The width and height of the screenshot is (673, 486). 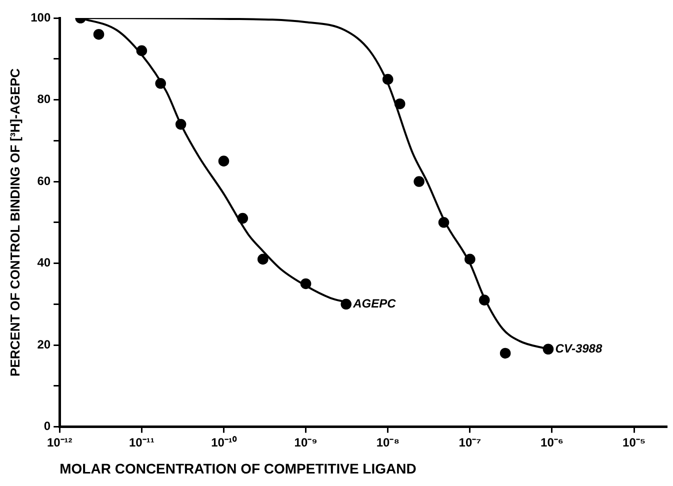 What do you see at coordinates (374, 303) in the screenshot?
I see `series-label: AGEPC` at bounding box center [374, 303].